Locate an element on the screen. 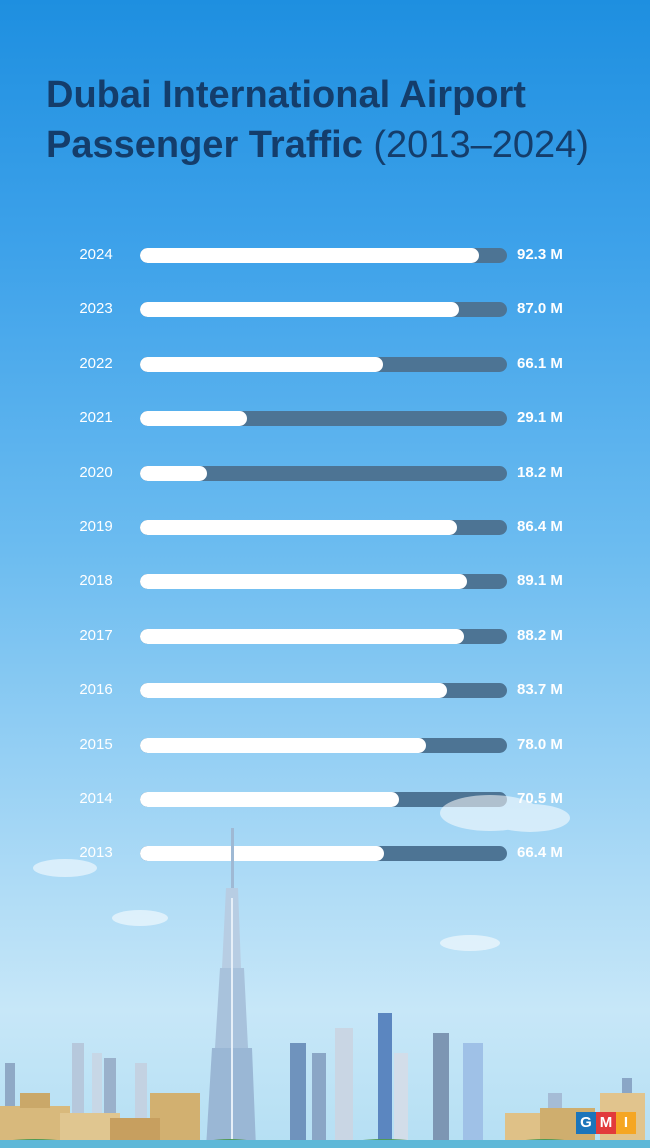  data-label: 66.1 M is located at coordinates (540, 363).